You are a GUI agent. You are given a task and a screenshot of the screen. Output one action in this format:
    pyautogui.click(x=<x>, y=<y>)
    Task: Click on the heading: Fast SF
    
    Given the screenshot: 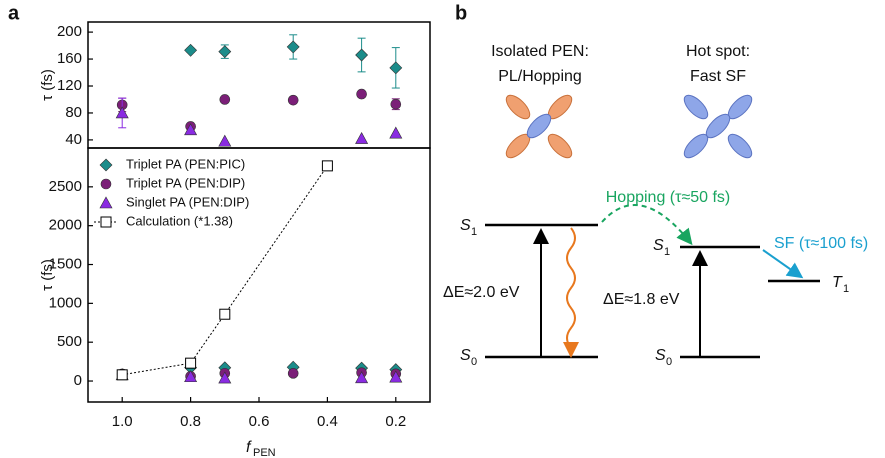 What is the action you would take?
    pyautogui.click(x=718, y=76)
    